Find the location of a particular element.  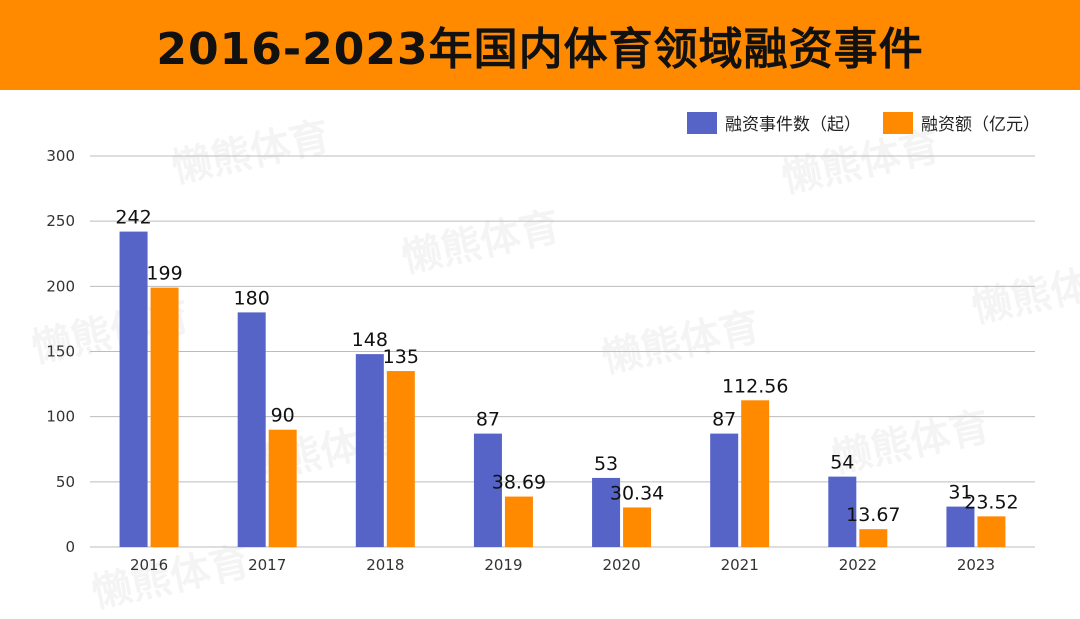

legend-swatch-amount is located at coordinates (898, 122).